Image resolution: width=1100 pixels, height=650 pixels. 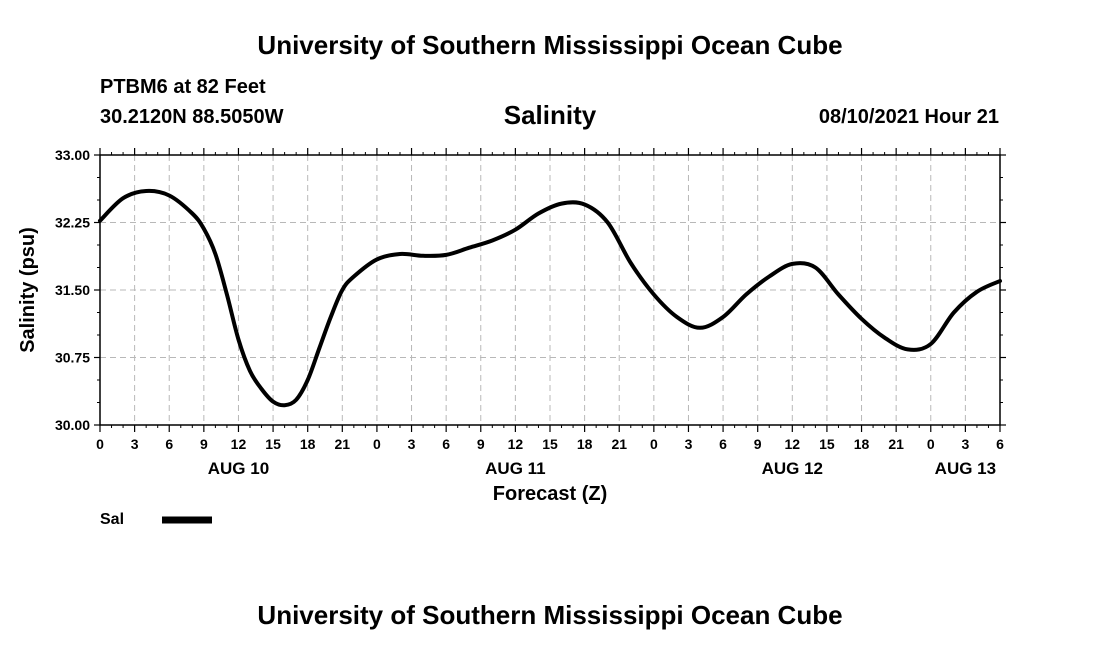 I want to click on forecast-timestamp: 08/10/2021 Hour 21, so click(x=908, y=117).